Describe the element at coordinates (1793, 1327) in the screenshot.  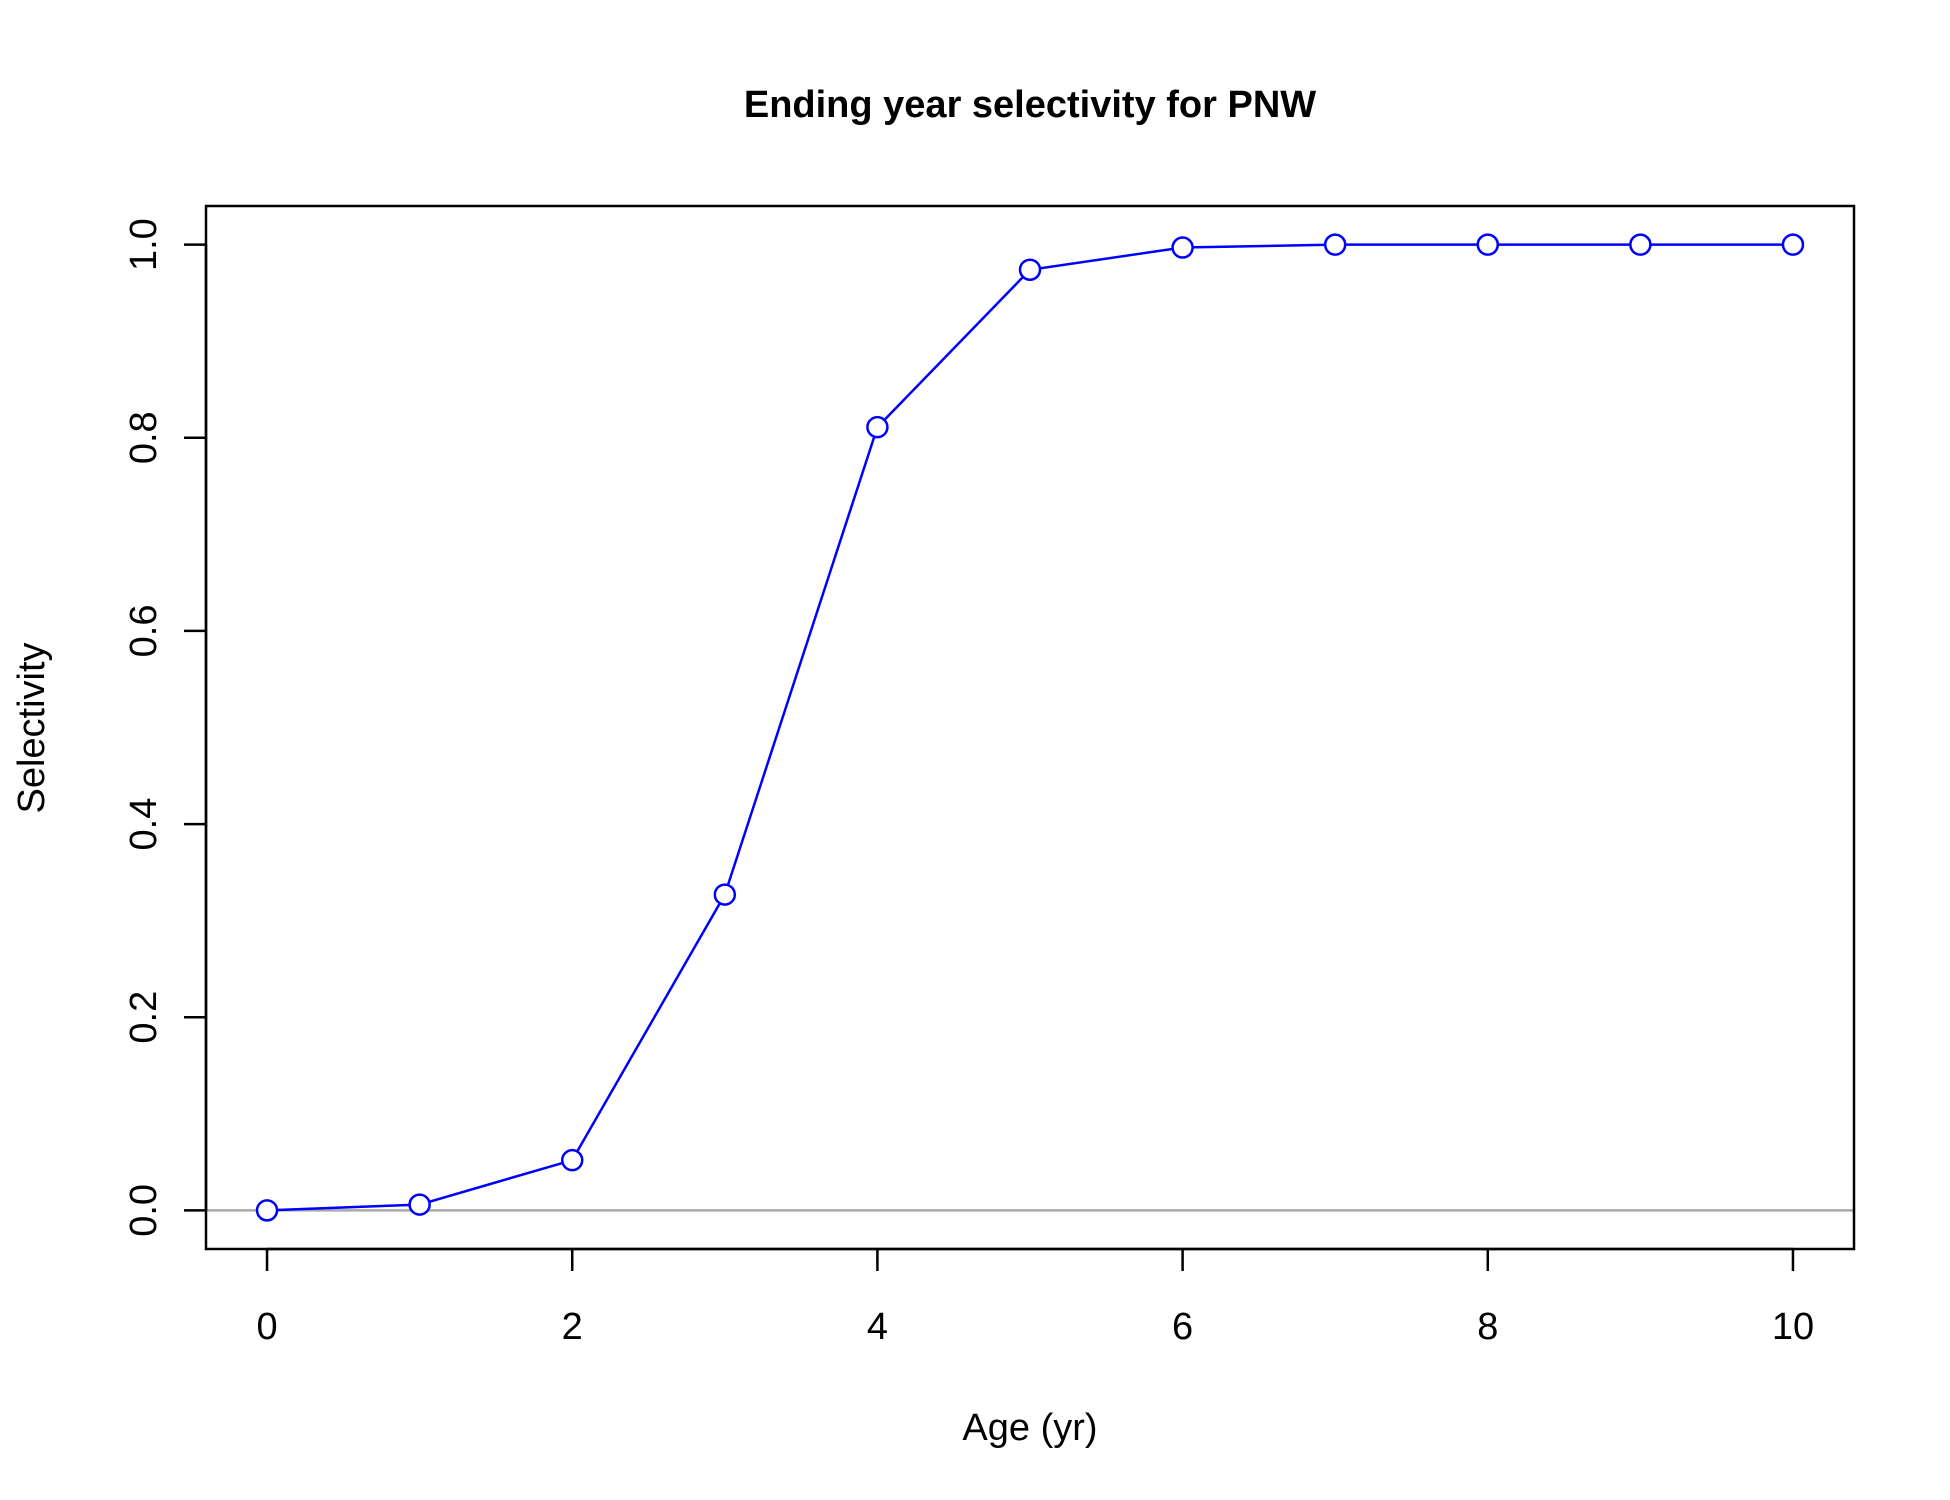
I see `x-tick-label: 10` at that location.